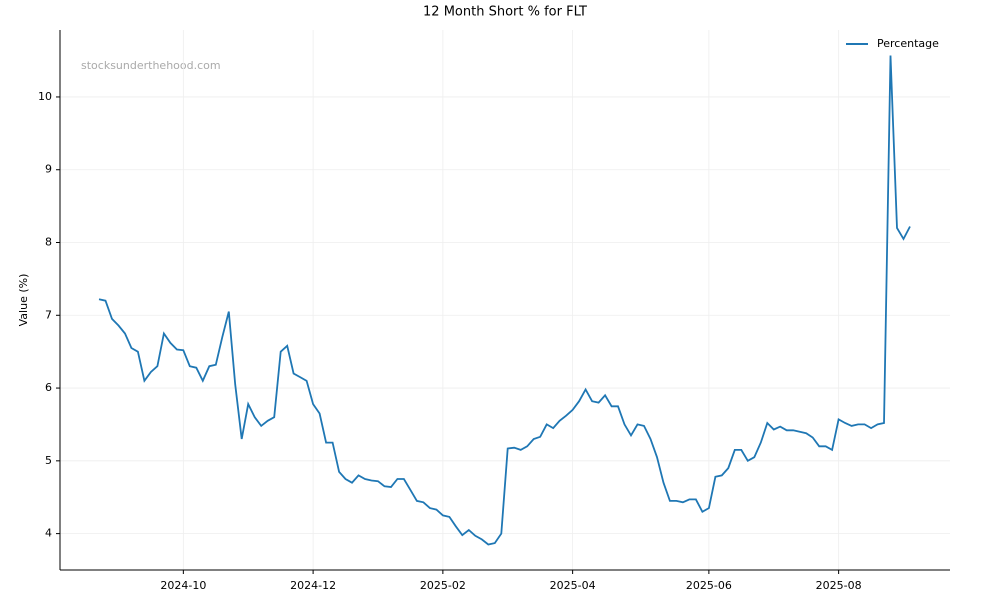  What do you see at coordinates (23, 300) in the screenshot?
I see `y-axis-label: Value (%)` at bounding box center [23, 300].